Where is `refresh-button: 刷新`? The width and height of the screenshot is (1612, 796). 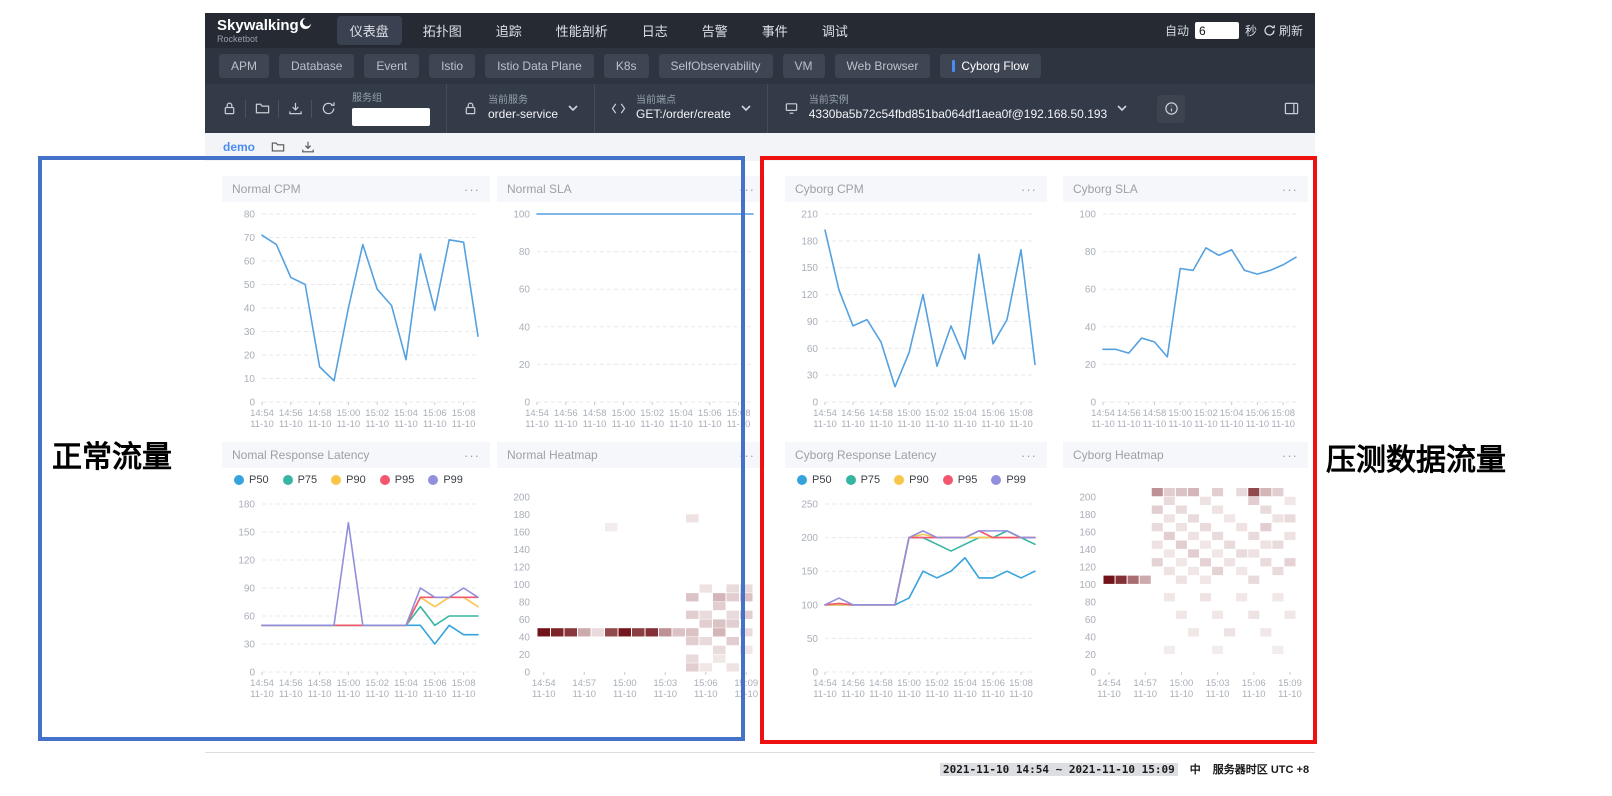
refresh-button: 刷新 is located at coordinates (1283, 30).